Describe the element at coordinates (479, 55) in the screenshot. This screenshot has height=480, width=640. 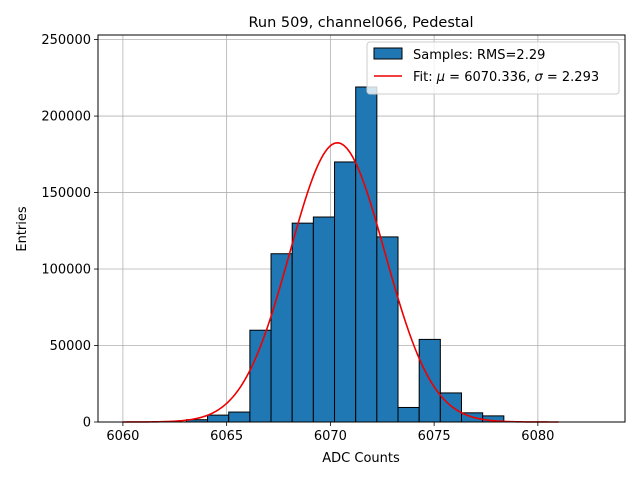
I see `legend-histogram-label: Samples: RMS=2.29` at that location.